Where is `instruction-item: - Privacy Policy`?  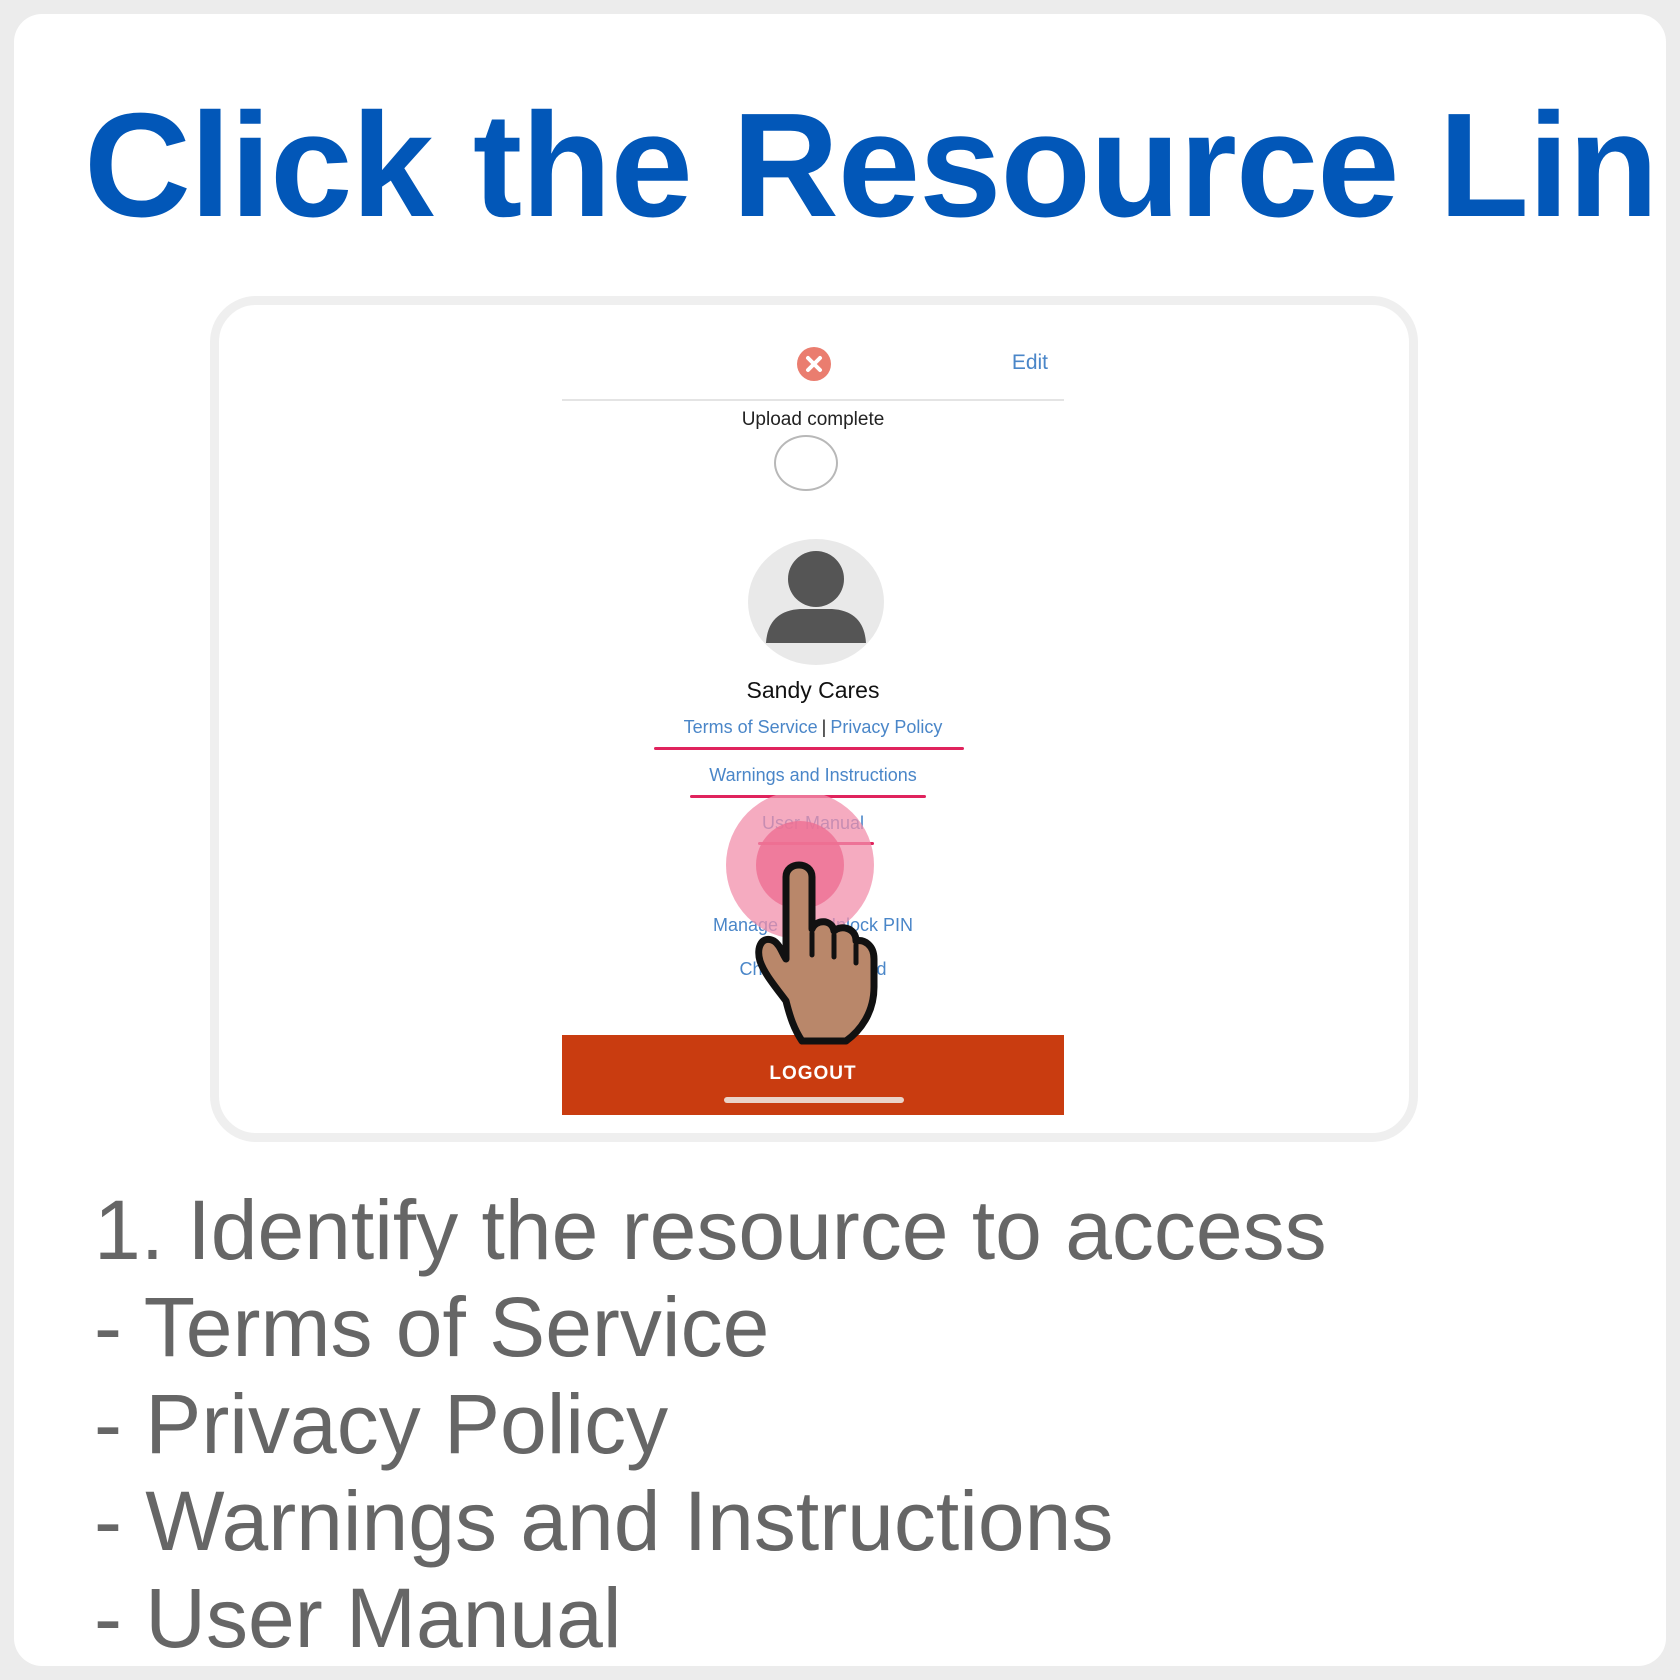
instruction-item: - Privacy Policy is located at coordinates (381, 1424).